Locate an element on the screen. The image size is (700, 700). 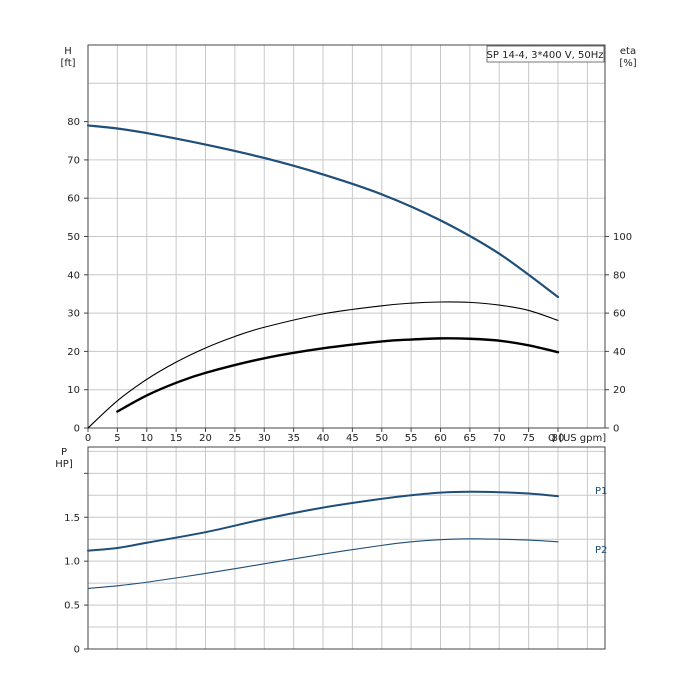
p-axis-unit: HP] is located at coordinates (64, 464).